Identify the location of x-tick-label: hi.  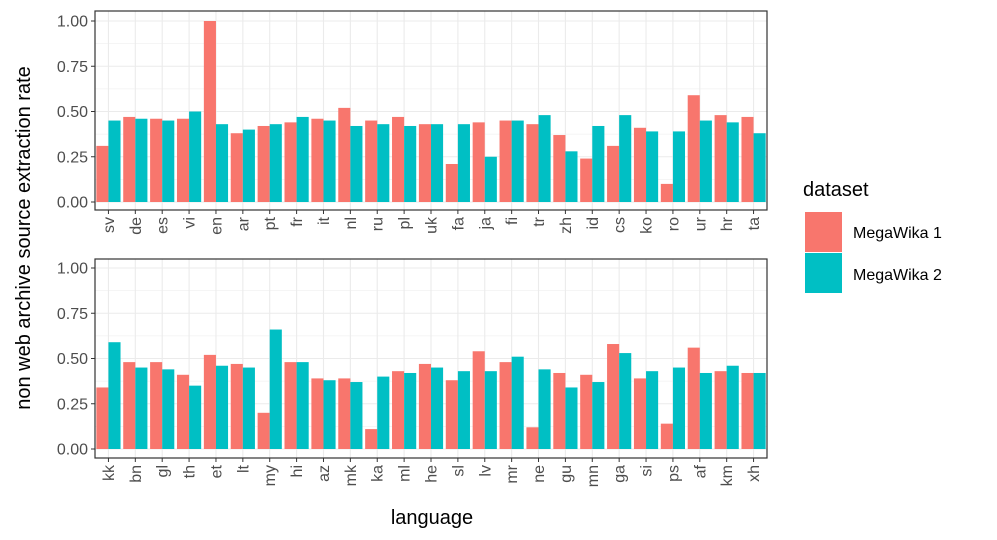
(297, 471).